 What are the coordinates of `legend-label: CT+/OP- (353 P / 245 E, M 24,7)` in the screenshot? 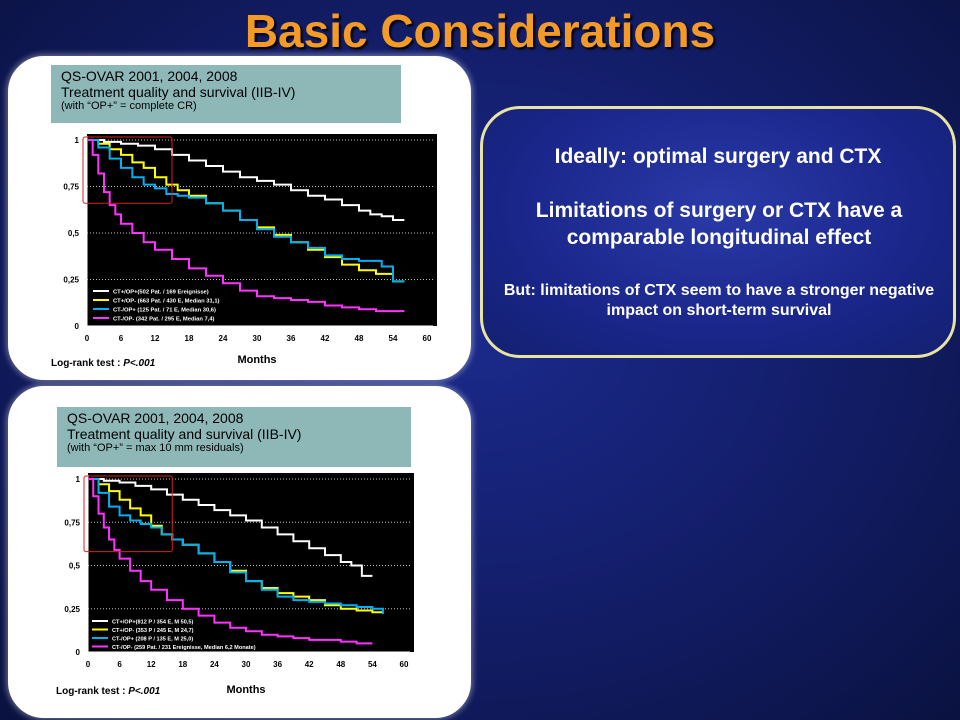 It's located at (153, 631).